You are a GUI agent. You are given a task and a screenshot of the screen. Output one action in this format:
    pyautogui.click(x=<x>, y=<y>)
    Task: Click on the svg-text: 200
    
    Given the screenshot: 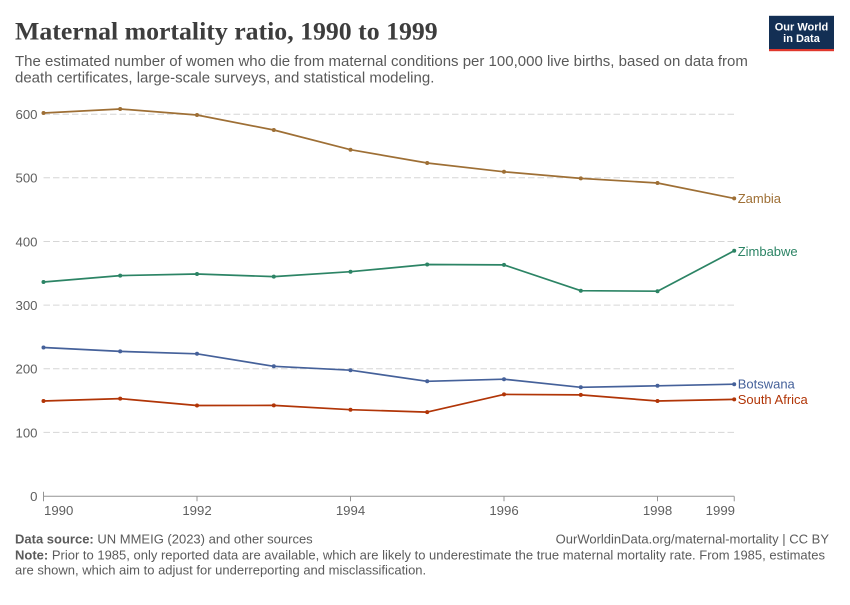 What is the action you would take?
    pyautogui.click(x=26, y=369)
    